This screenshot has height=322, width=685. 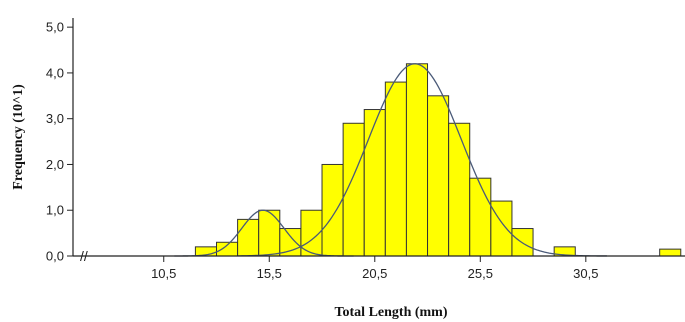 I want to click on y-axis-ticks: 0,0 1,0 2,0 3,0 4,0 5,0, so click(x=59, y=142).